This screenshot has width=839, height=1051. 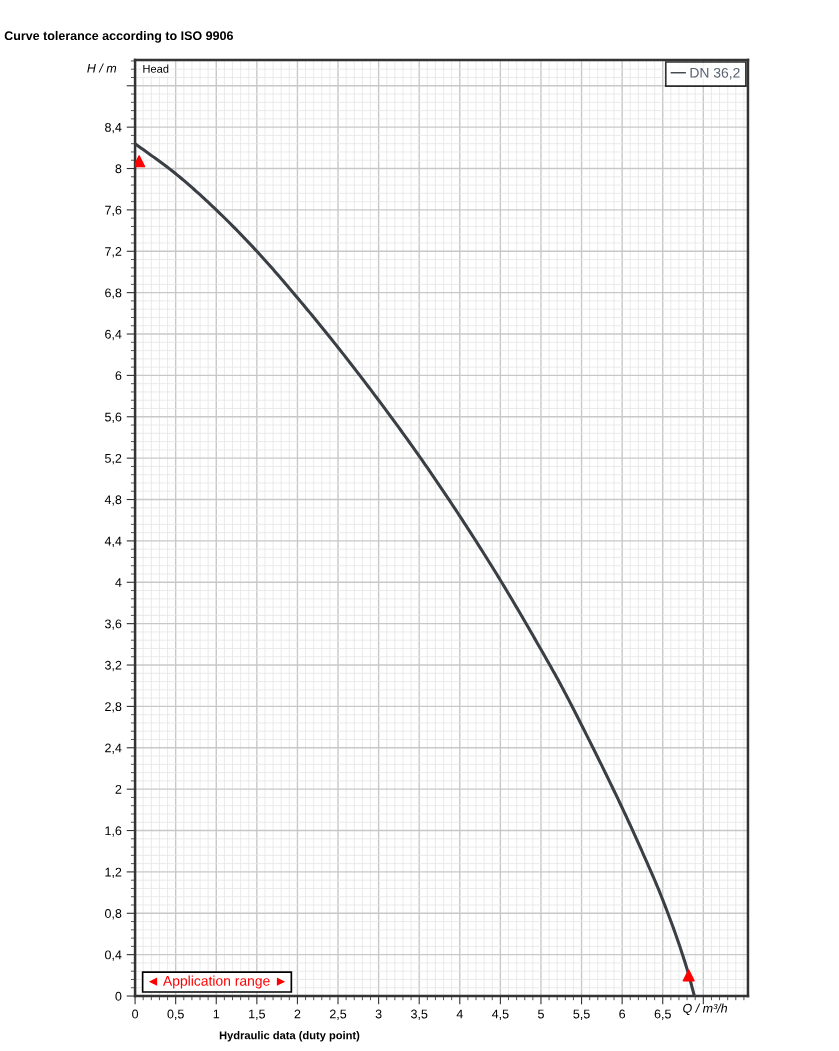 I want to click on legend-label: DN 36,2, so click(x=715, y=73).